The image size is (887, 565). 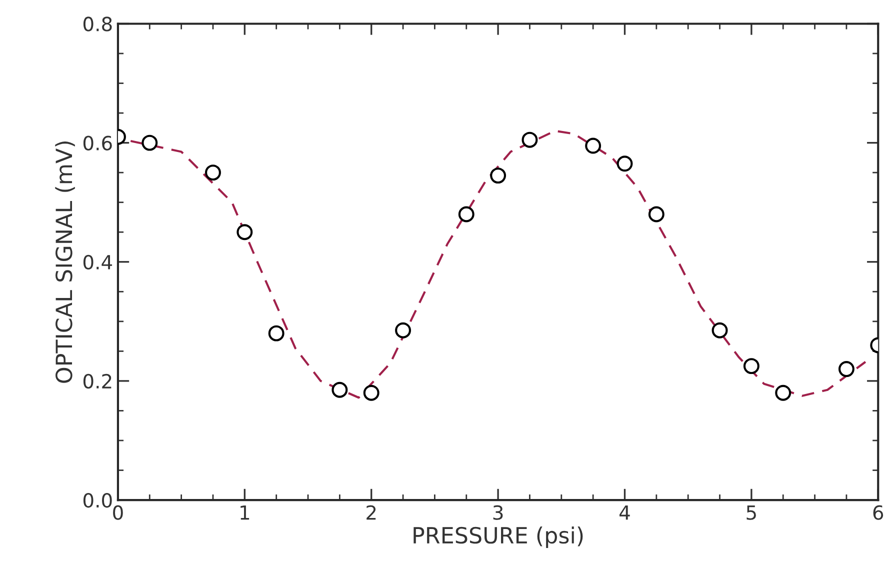 I want to click on x-axis-title: PRESSURE (psi), so click(x=498, y=537).